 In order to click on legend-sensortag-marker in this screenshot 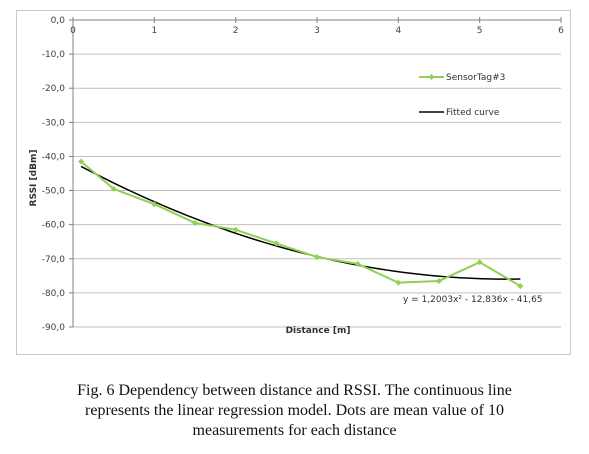, I will do `click(431, 77)`.